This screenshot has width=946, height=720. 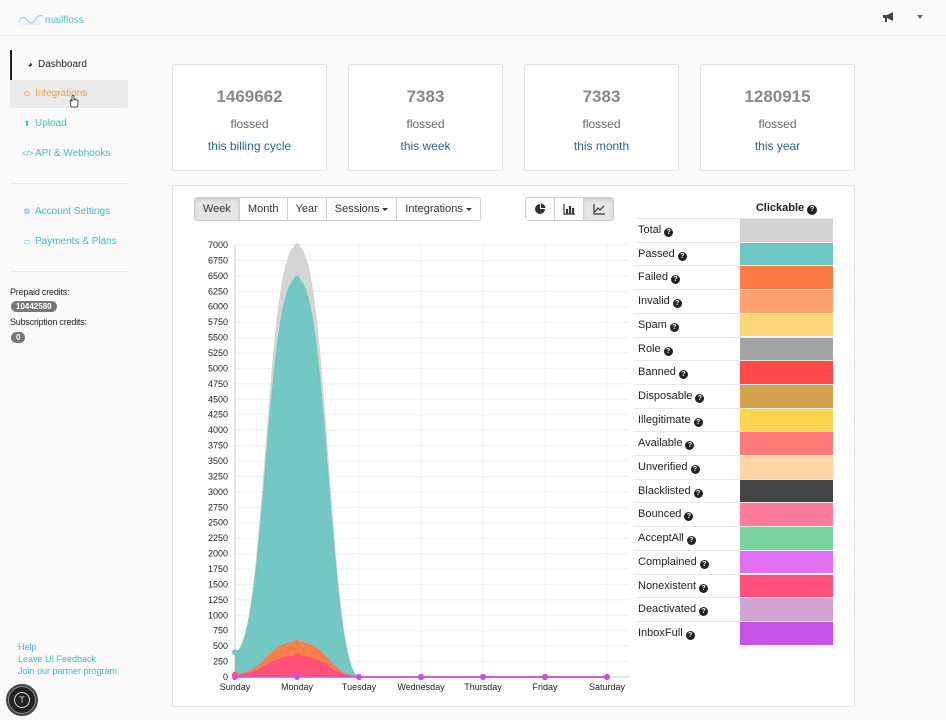 I want to click on legend-row: Bounced?, so click(x=733, y=514).